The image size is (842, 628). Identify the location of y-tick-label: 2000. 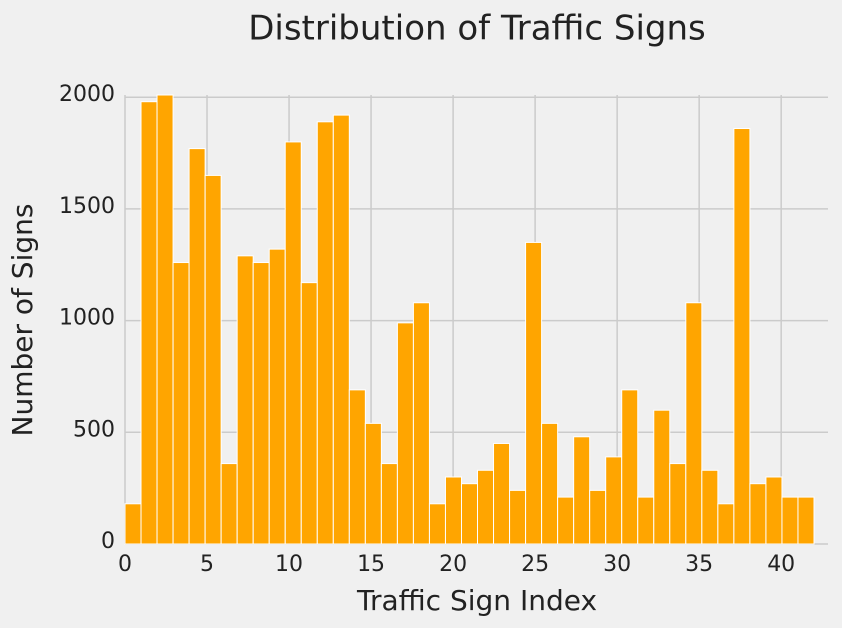
(87, 94).